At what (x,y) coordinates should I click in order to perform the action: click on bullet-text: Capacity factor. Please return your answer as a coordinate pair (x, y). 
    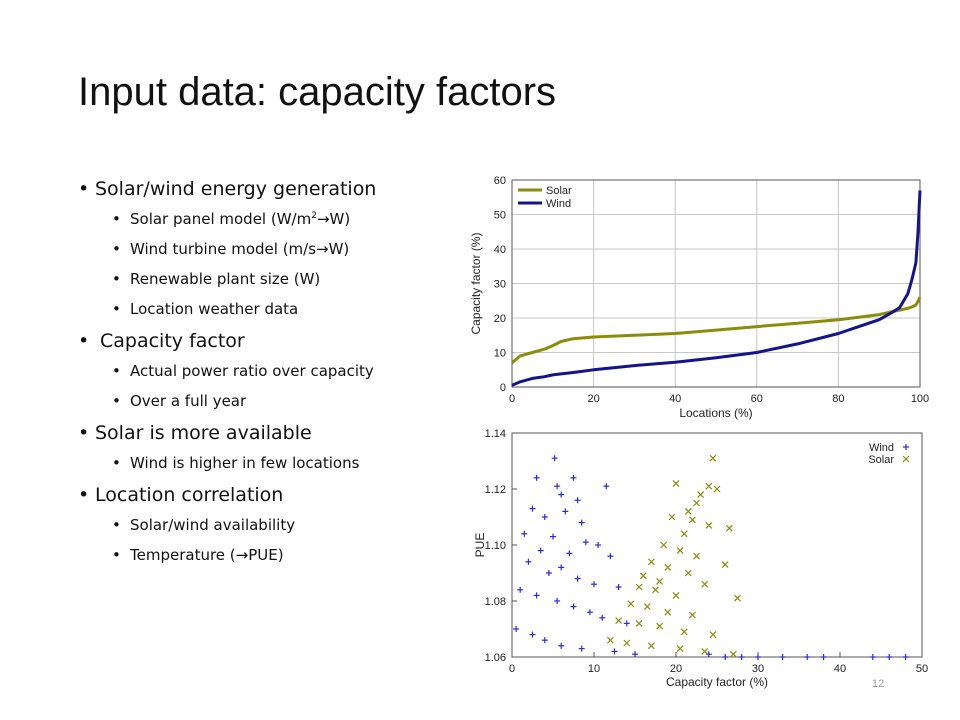
    Looking at the image, I should click on (172, 341).